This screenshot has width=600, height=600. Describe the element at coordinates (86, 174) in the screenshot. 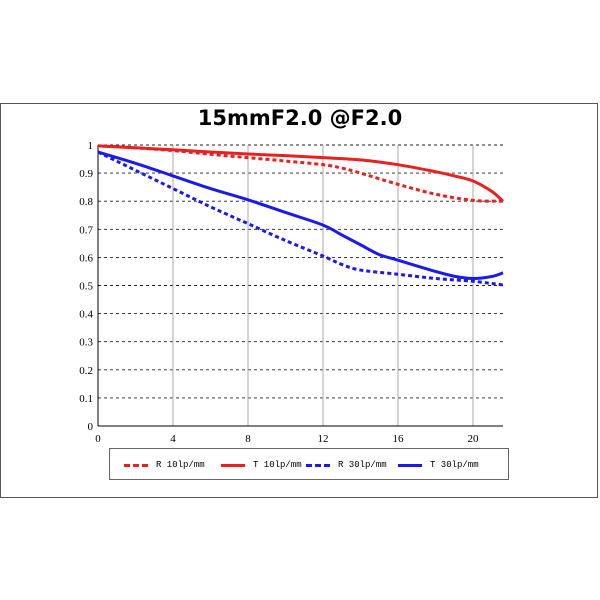

I see `y-tick-label: 0.9` at that location.